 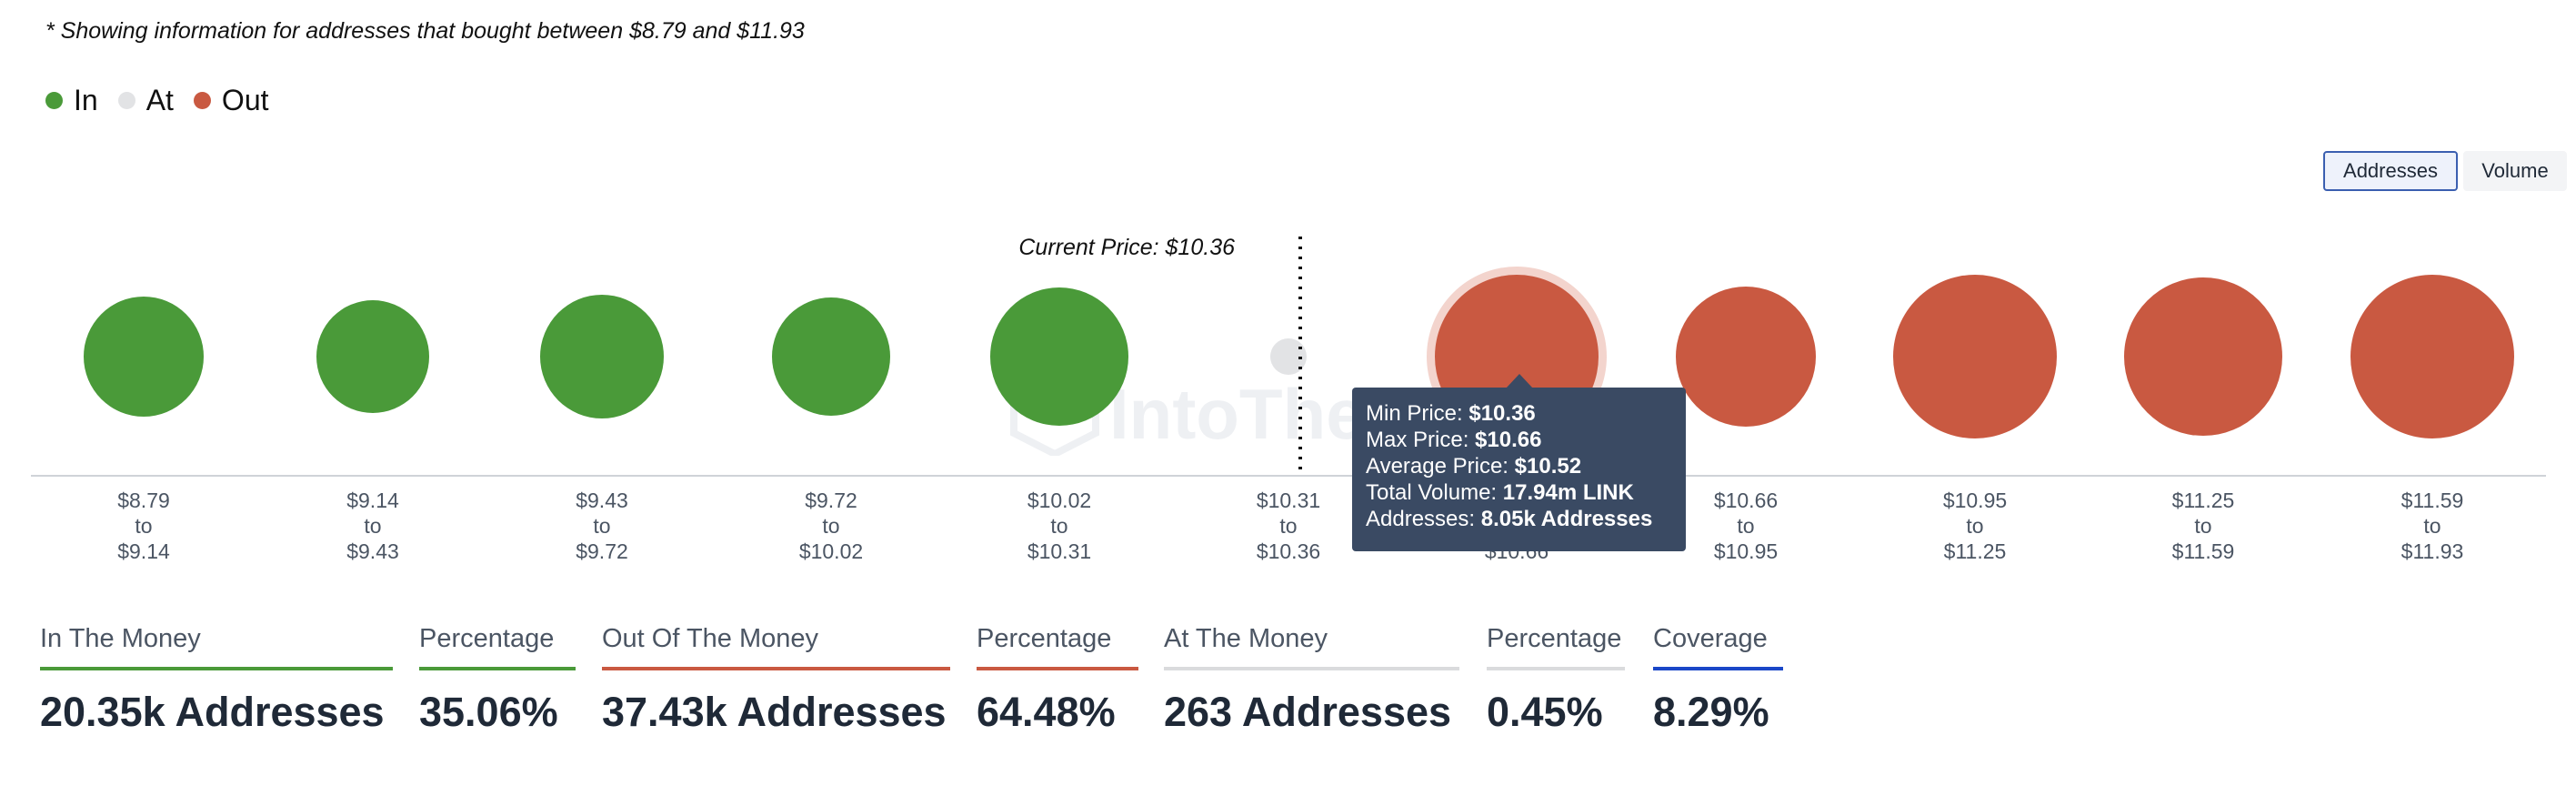 What do you see at coordinates (775, 712) in the screenshot?
I see `stat-value: 37.43k Addresses` at bounding box center [775, 712].